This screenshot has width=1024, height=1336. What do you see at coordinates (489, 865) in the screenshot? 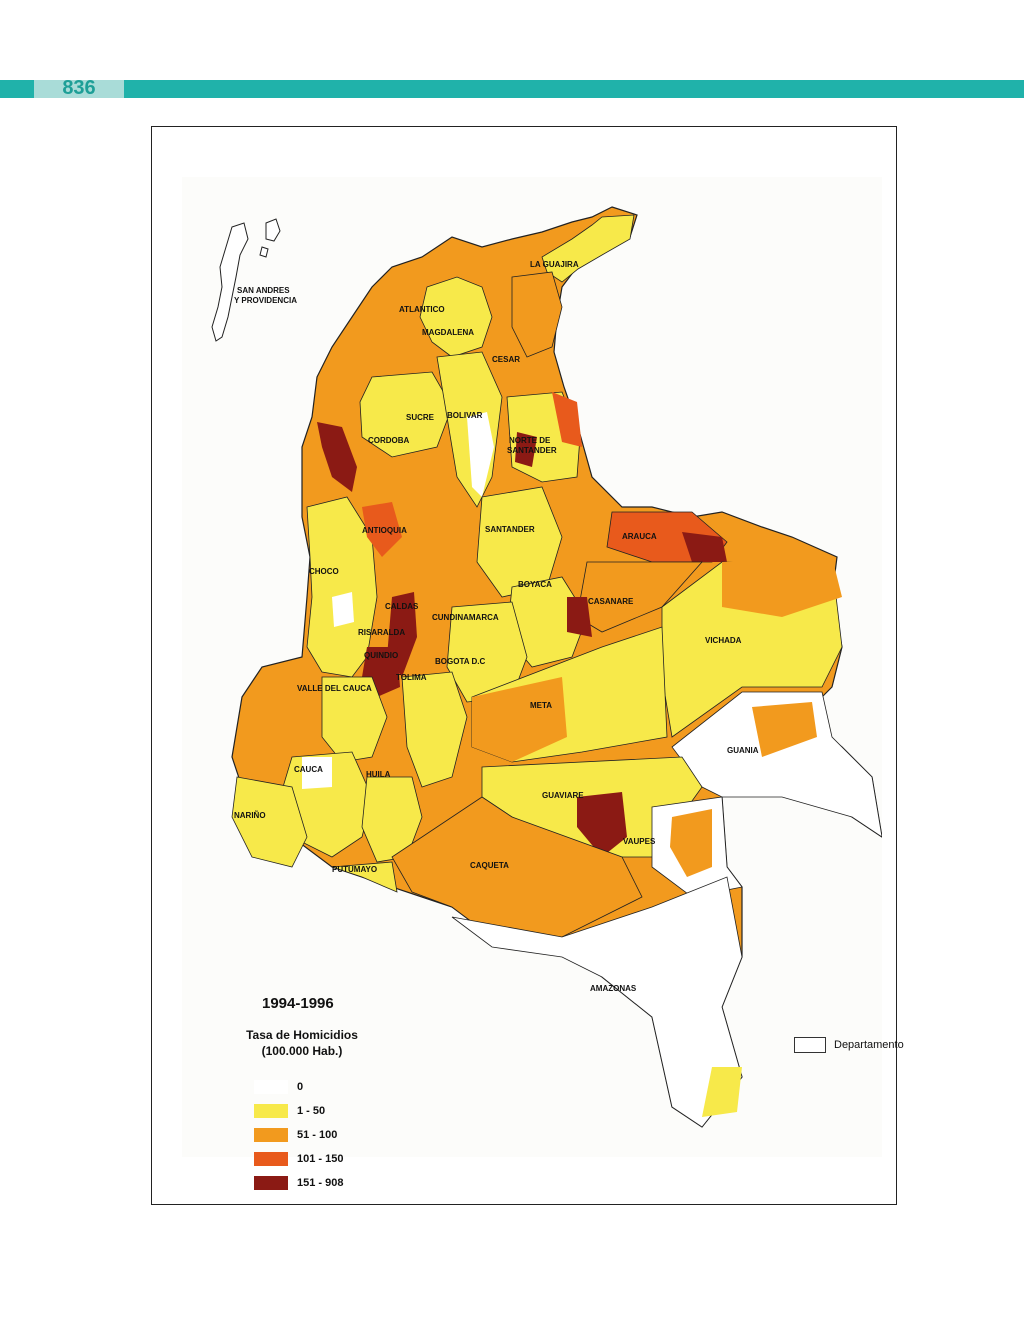
I see `label-caqueta: CAQUETA` at bounding box center [489, 865].